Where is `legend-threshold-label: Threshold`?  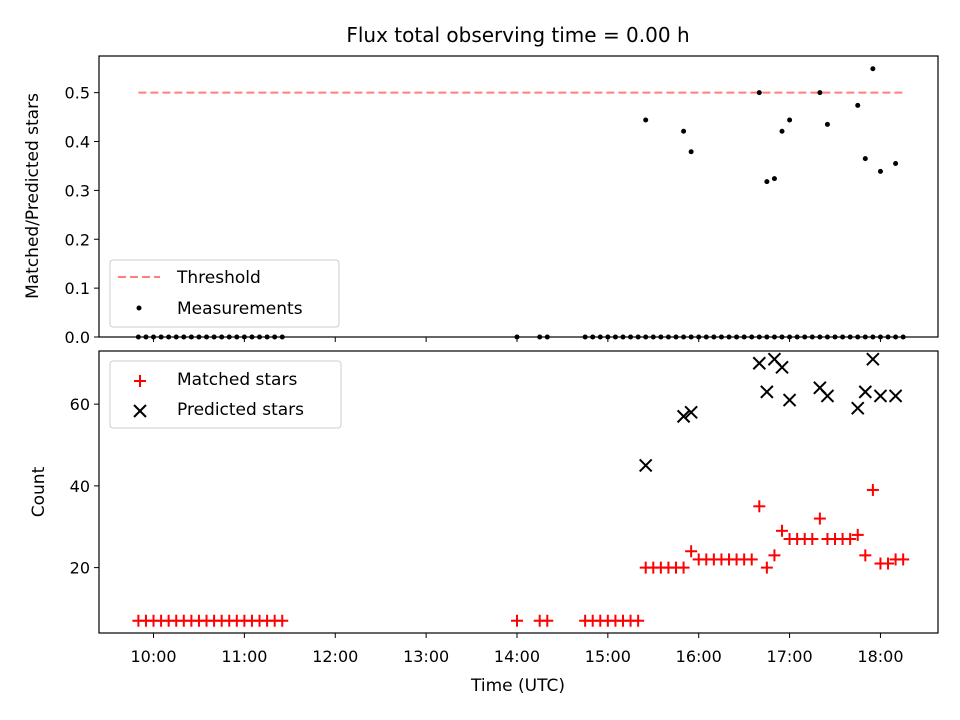 legend-threshold-label: Threshold is located at coordinates (218, 278).